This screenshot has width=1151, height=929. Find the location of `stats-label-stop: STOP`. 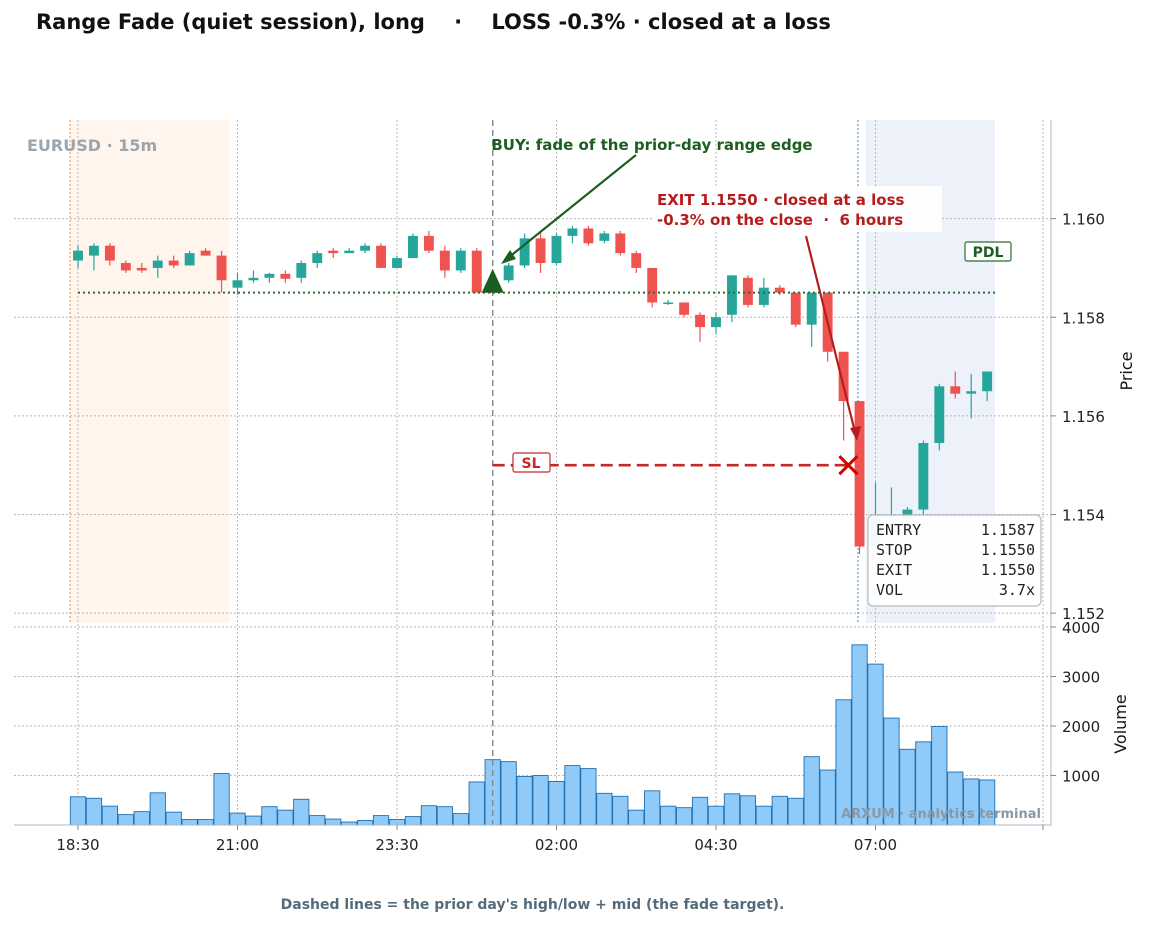

stats-label-stop: STOP is located at coordinates (894, 550).